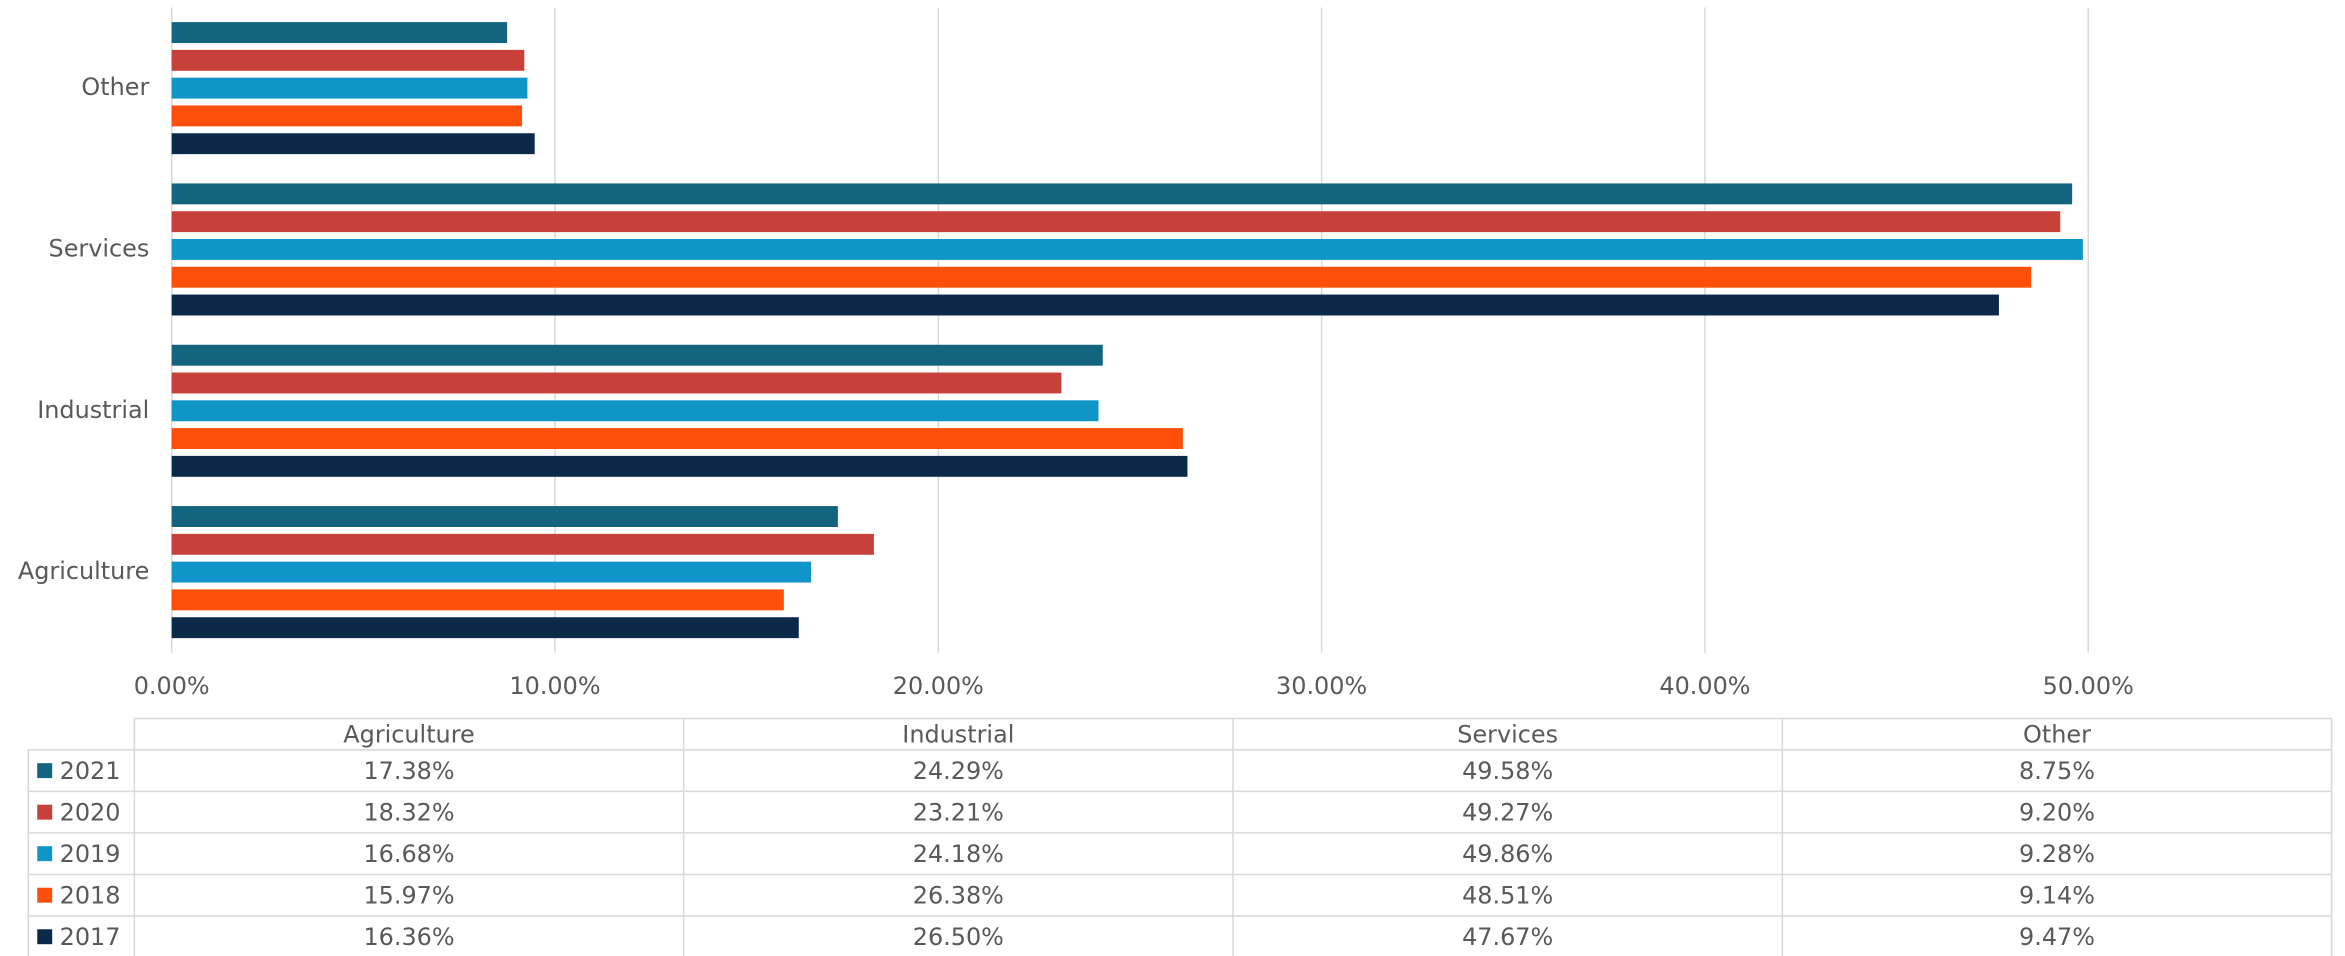  I want to click on table-header: Industrial, so click(958, 735).